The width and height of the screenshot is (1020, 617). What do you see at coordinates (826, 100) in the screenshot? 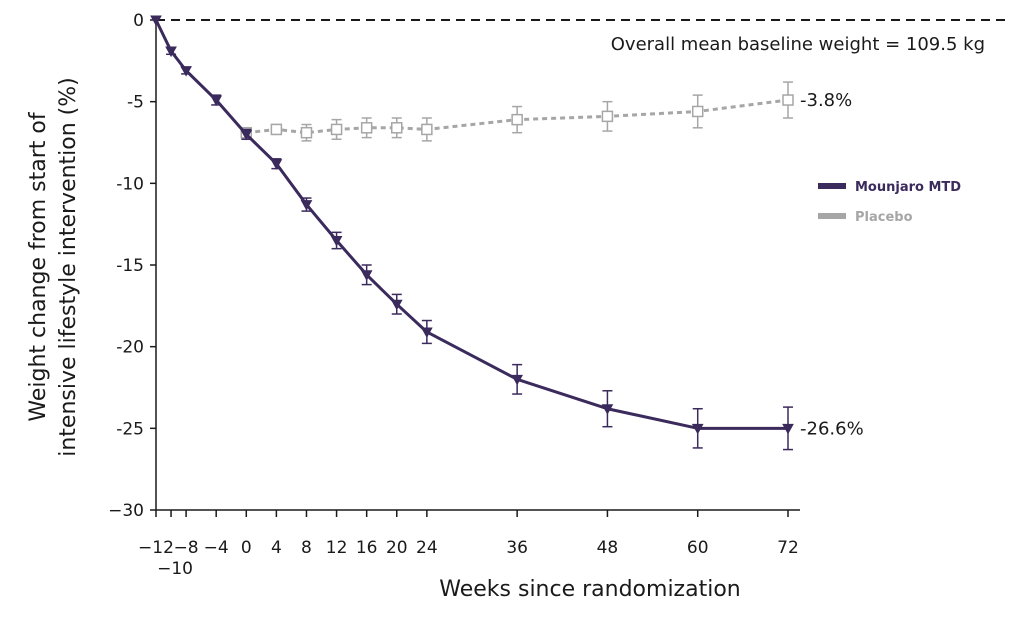
I see `end-value-label-placebo: -3.8%` at bounding box center [826, 100].